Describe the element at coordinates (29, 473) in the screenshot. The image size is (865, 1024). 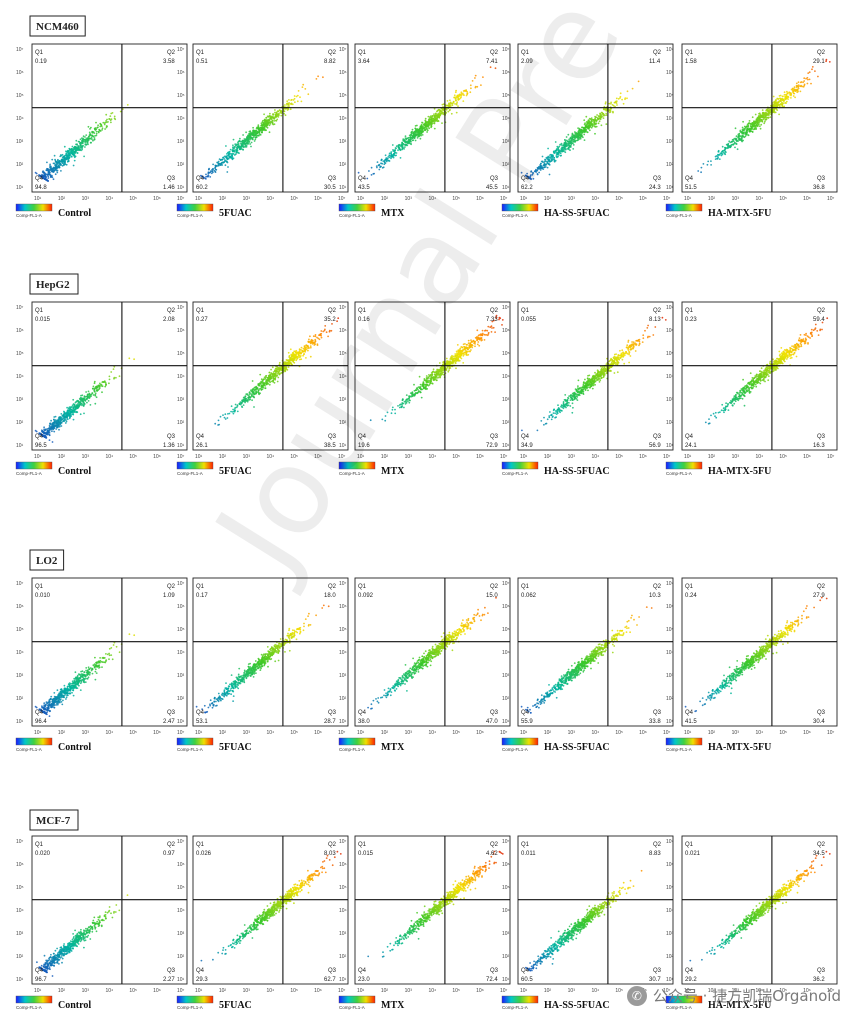
I see `colorbar-label: Comp-FL1-A` at that location.